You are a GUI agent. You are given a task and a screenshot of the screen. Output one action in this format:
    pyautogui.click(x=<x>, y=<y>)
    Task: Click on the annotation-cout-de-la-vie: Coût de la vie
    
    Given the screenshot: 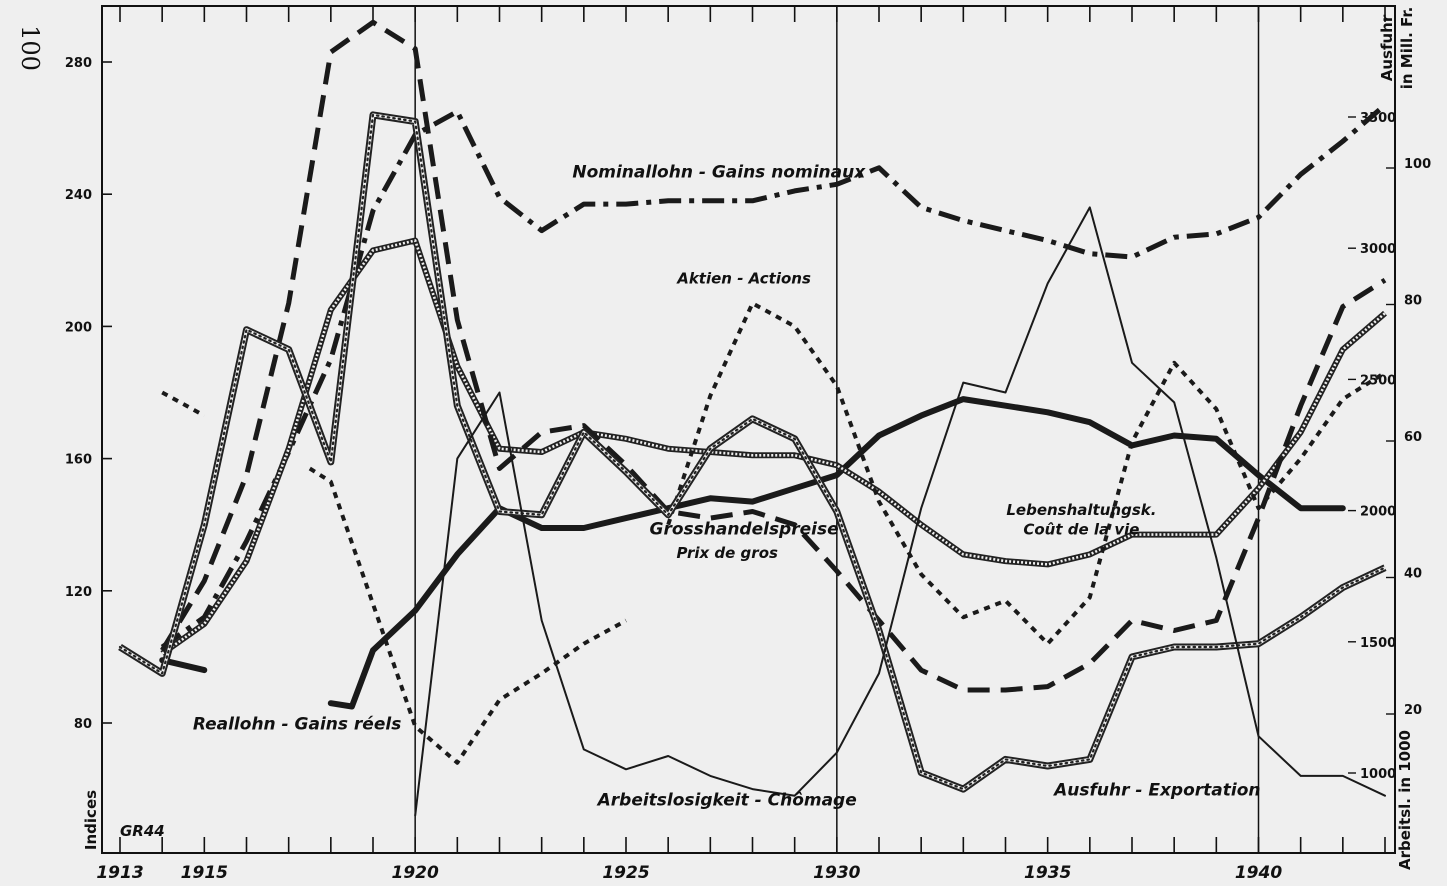 What is the action you would take?
    pyautogui.click(x=1081, y=530)
    